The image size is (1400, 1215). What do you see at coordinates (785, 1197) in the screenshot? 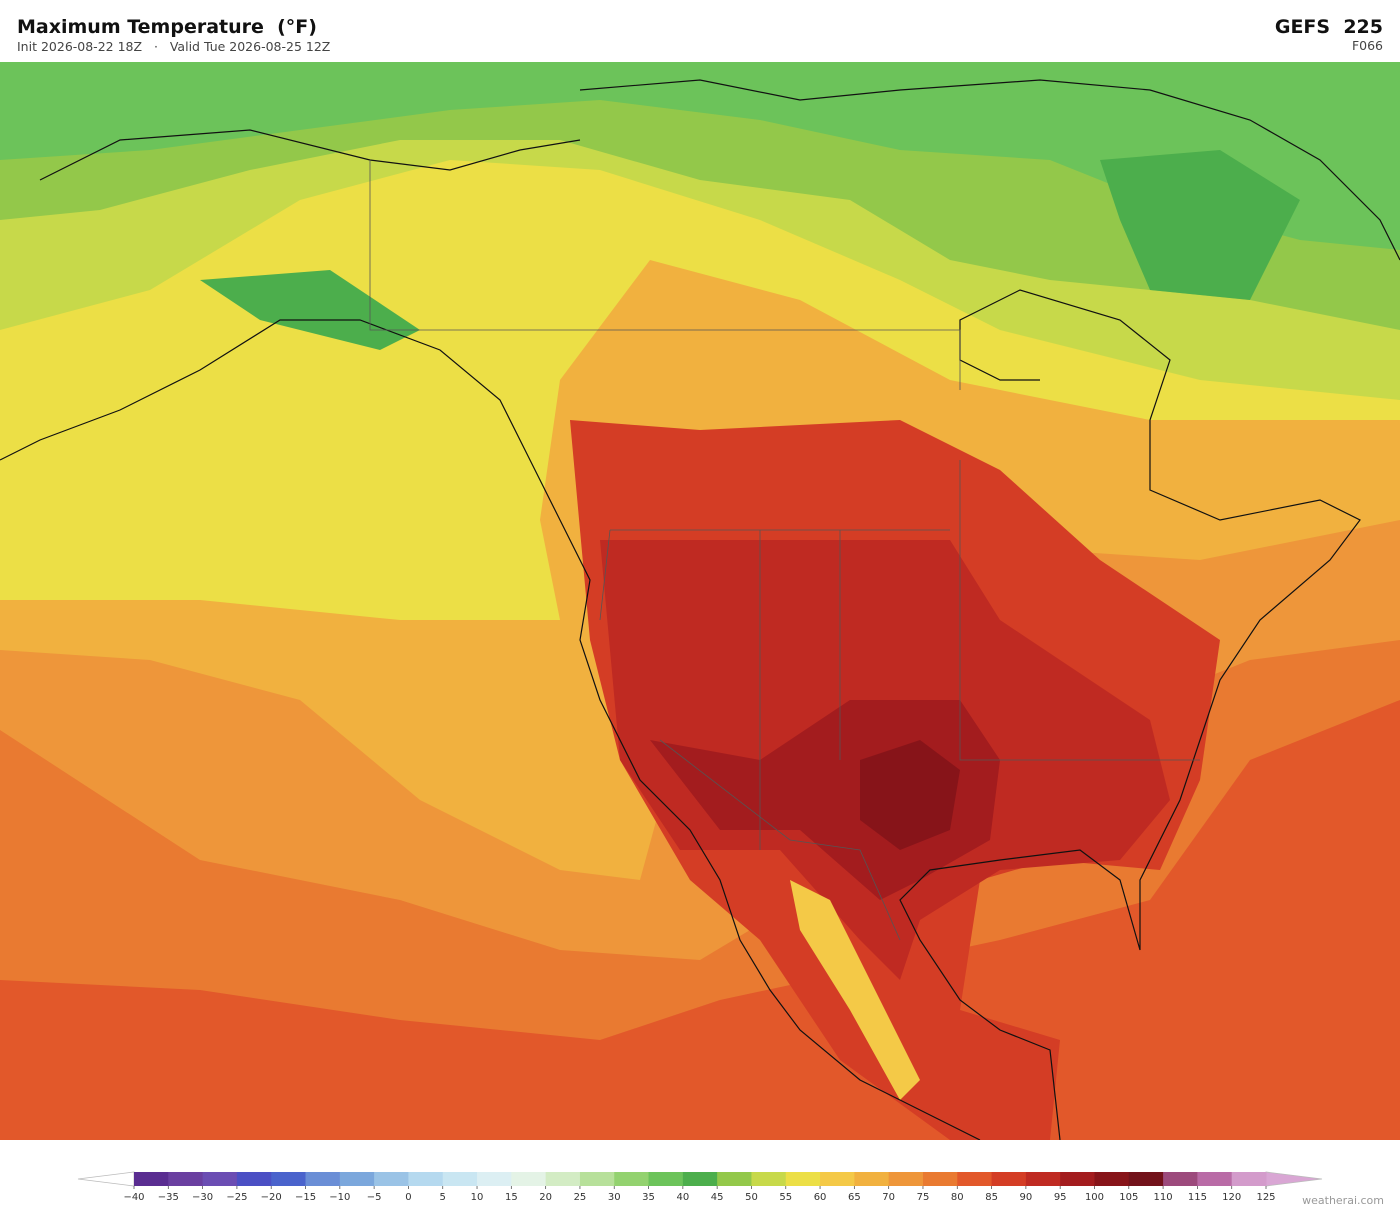
I see `colorbar-tick-label: 55` at bounding box center [785, 1197].